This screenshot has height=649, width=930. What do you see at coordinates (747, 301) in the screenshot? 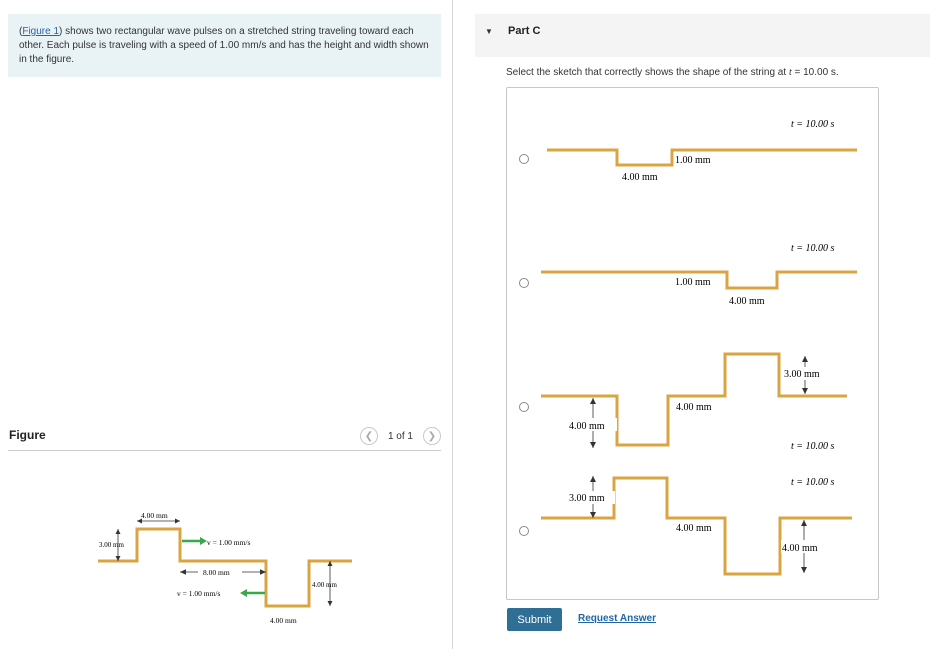
I see `option-2-label-2: 4.00 mm` at bounding box center [747, 301].